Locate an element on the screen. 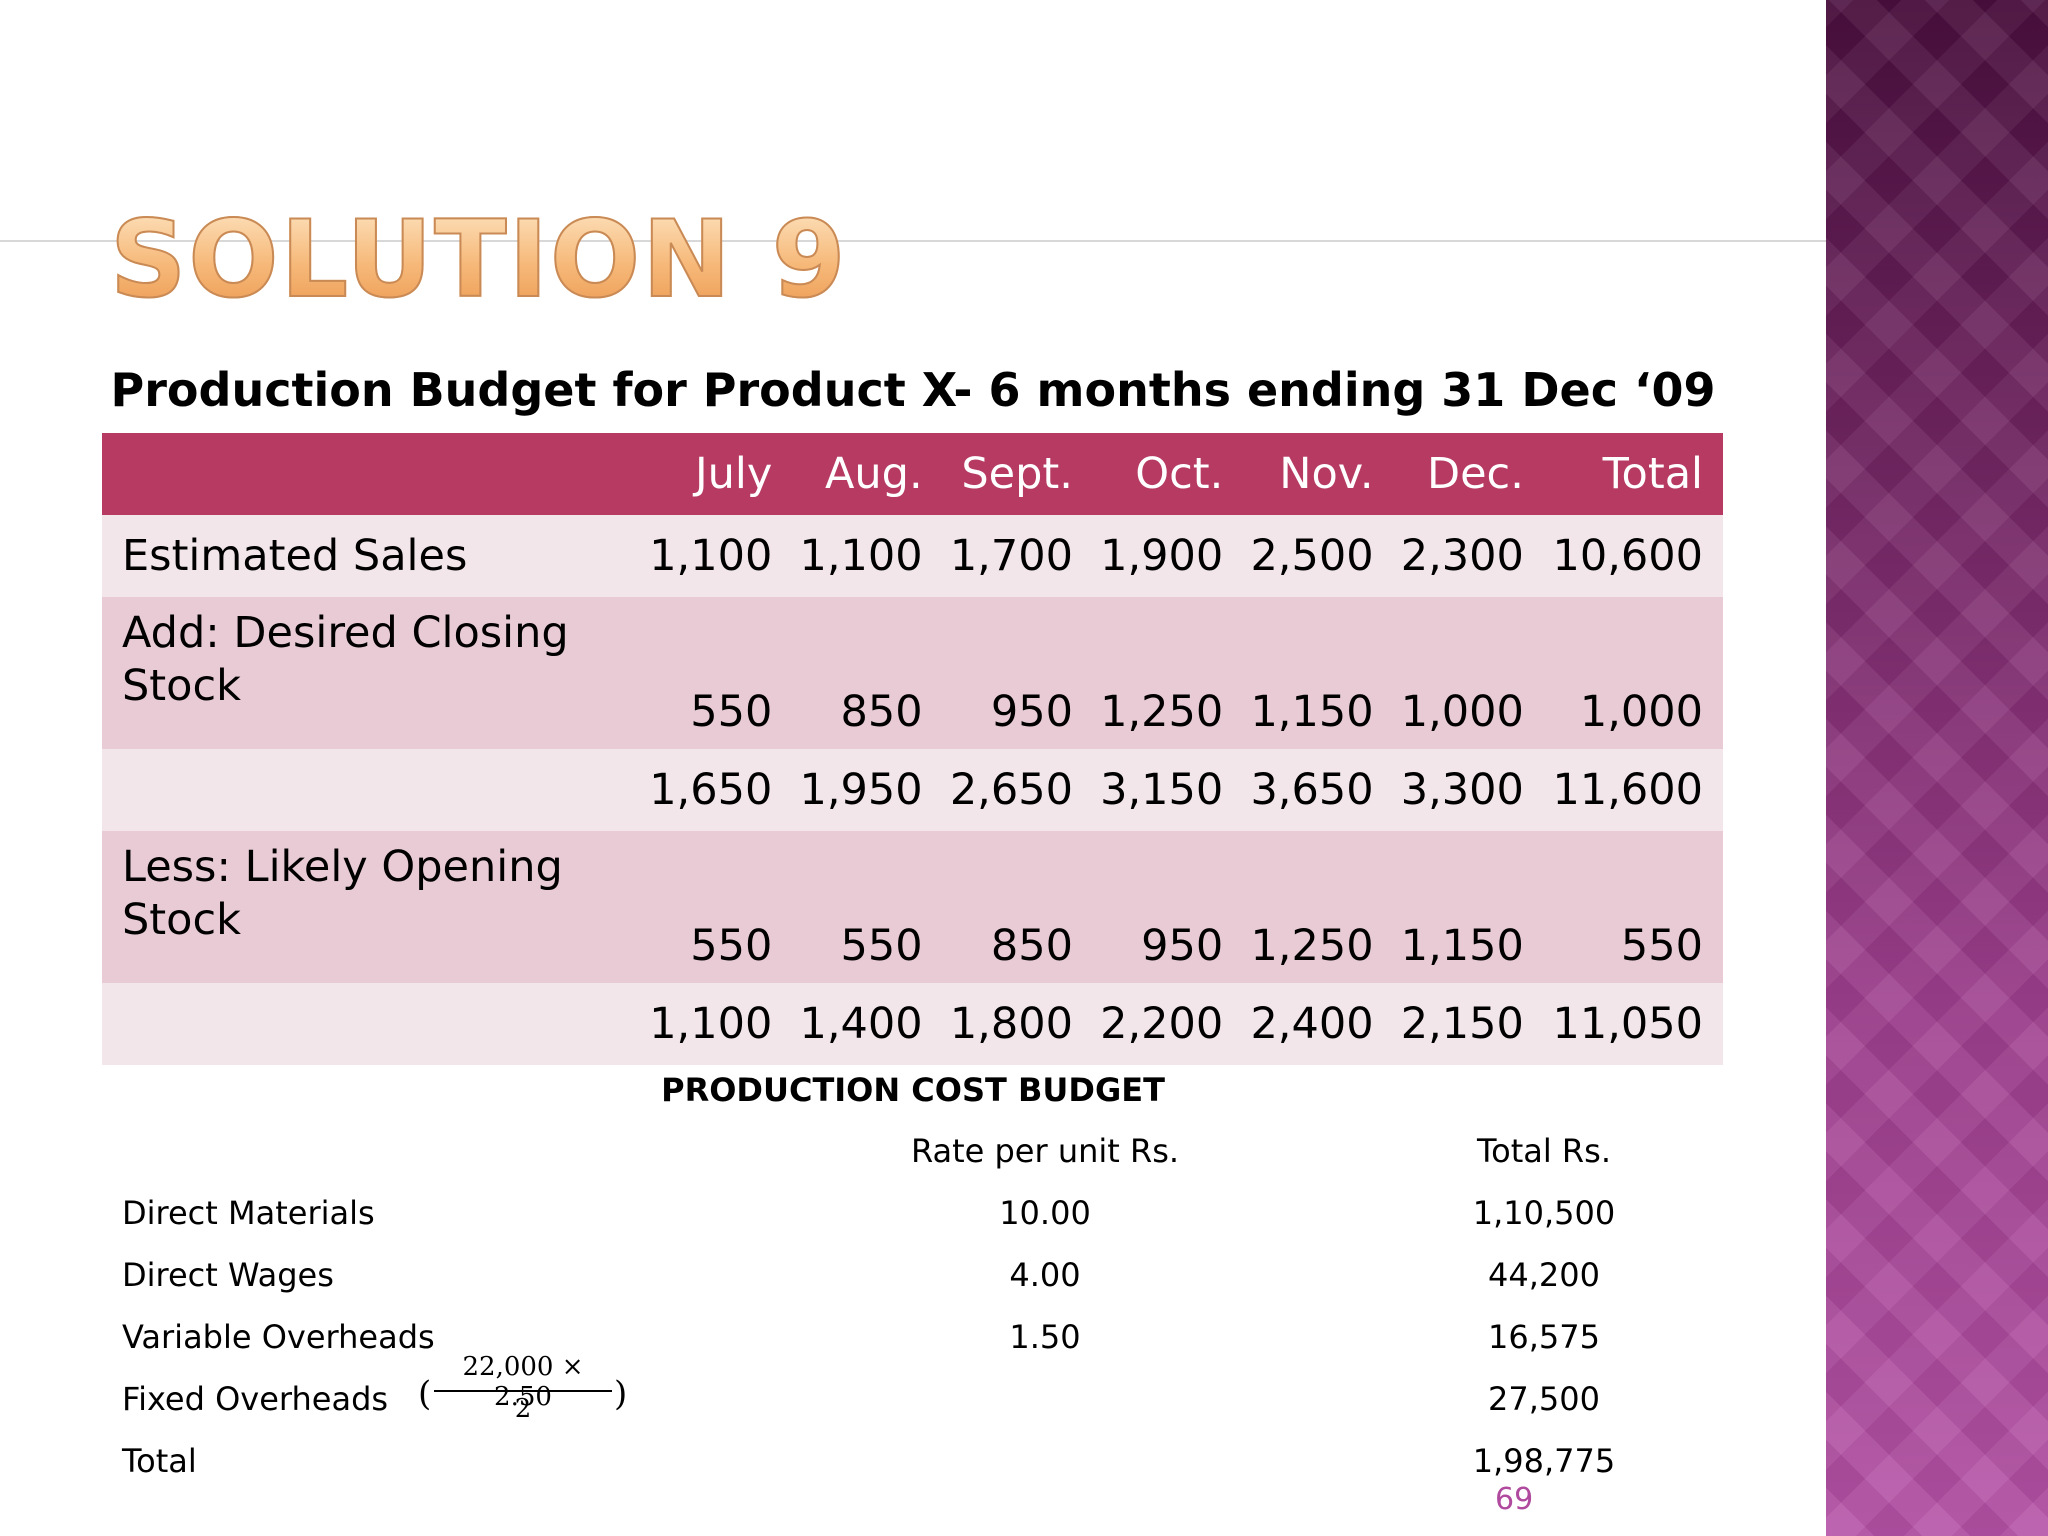 This screenshot has height=1536, width=2048. cost-row: Fixed Overheads 27,500 is located at coordinates (913, 1399).